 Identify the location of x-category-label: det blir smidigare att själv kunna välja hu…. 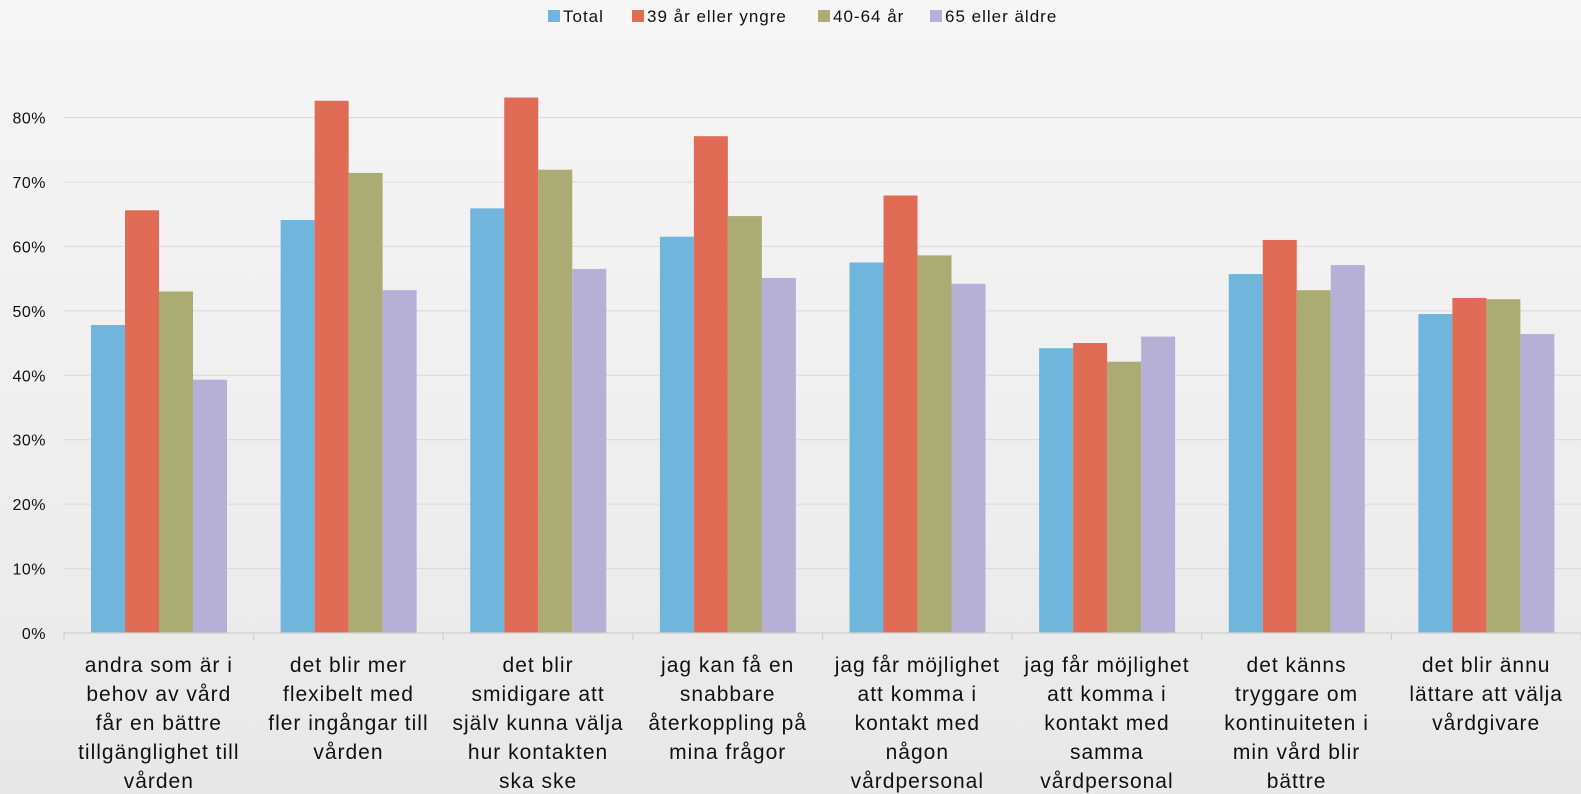
(538, 723).